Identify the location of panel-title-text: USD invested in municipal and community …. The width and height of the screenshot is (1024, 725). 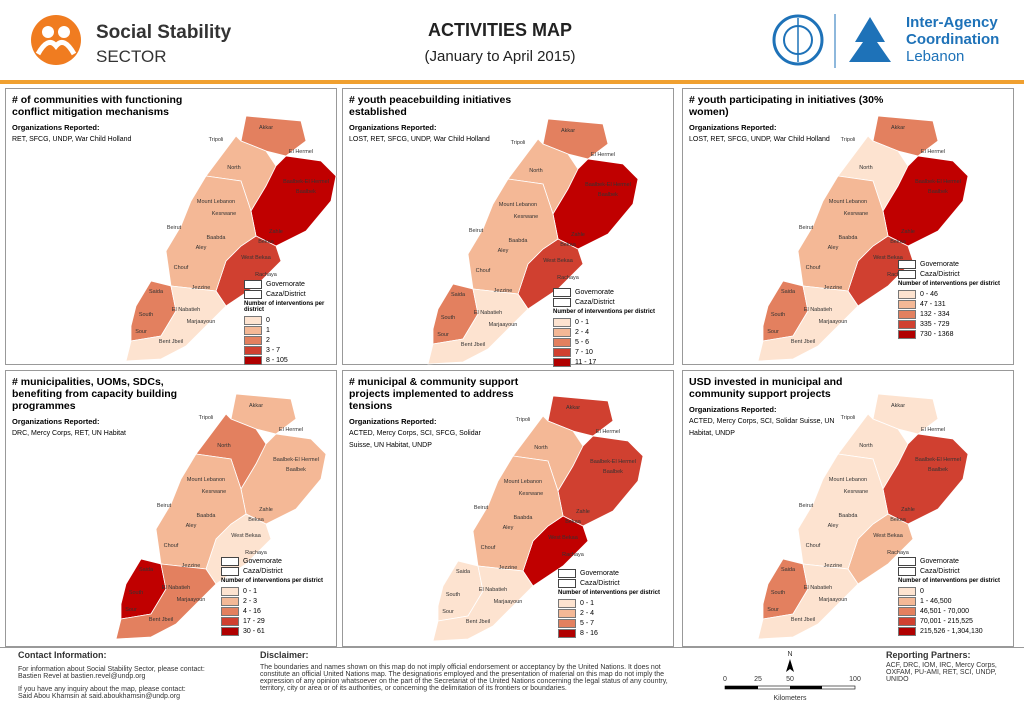
(766, 388).